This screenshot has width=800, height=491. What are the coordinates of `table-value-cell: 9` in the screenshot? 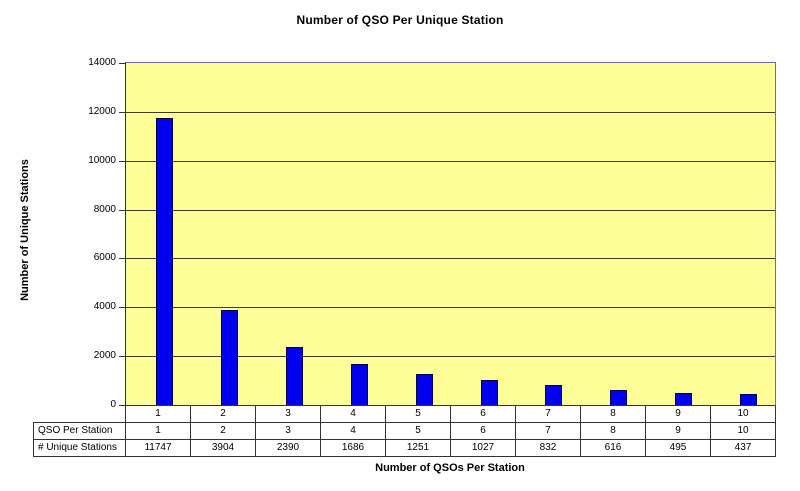 It's located at (678, 431).